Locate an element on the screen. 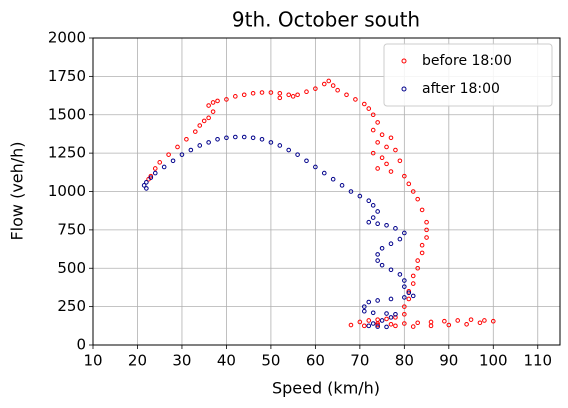 This screenshot has height=408, width=568. y-tick-label: 1750 is located at coordinates (67, 76).